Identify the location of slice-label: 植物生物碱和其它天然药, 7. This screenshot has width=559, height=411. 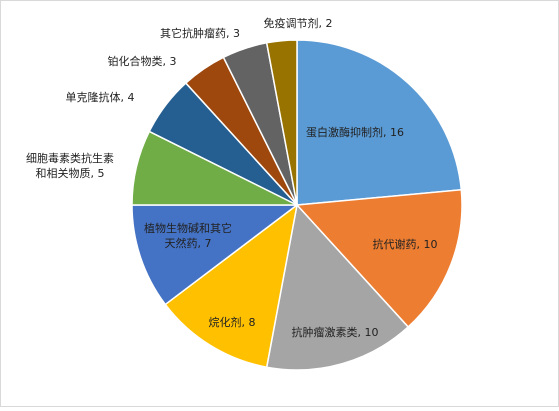
(188, 235).